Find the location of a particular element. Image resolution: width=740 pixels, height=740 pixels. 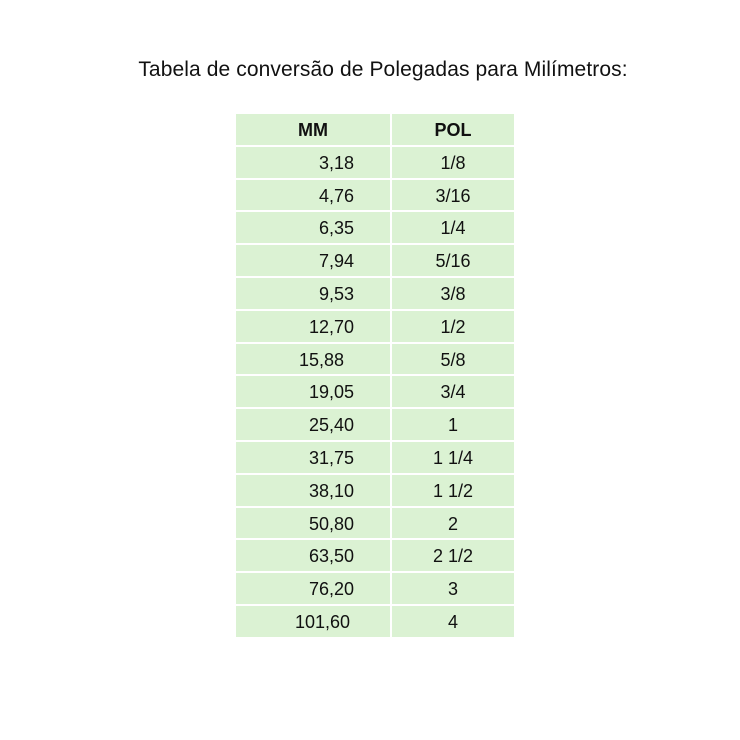

table-row: 63,50 2 1/2 is located at coordinates (375, 557).